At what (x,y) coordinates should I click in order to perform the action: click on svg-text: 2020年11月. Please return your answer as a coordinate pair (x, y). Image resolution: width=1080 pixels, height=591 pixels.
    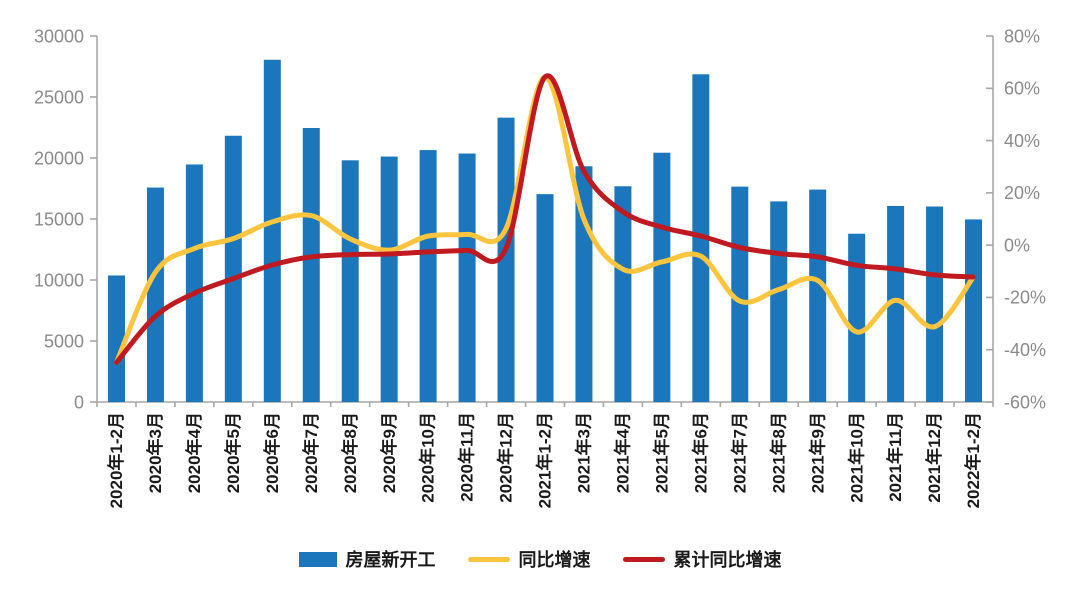
    Looking at the image, I should click on (467, 457).